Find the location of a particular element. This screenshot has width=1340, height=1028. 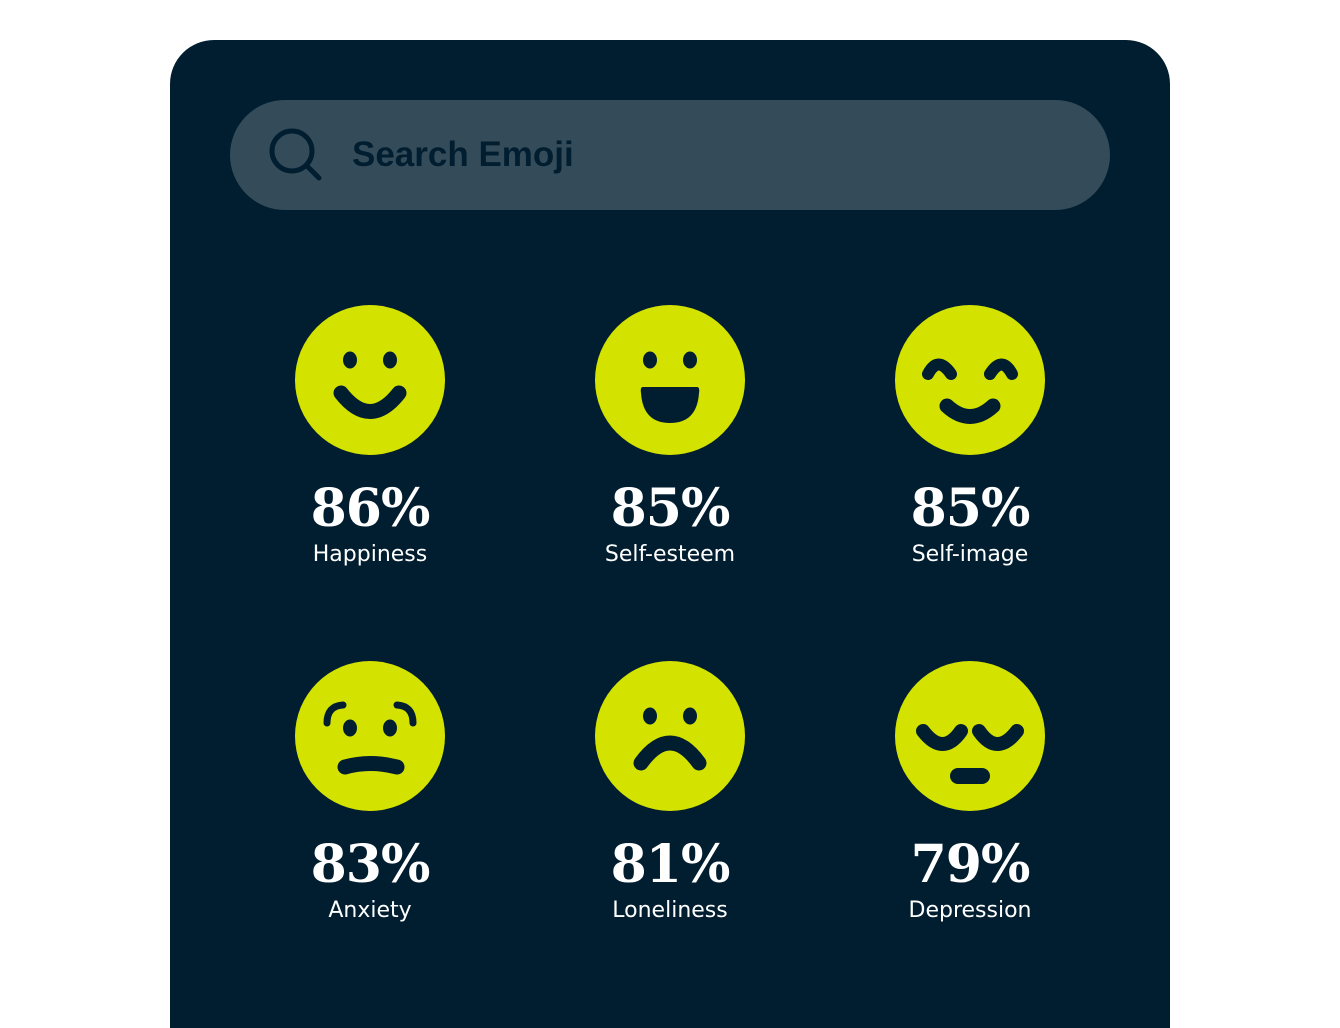

emoji-item-self-esteem: 85% Self-esteem is located at coordinates (670, 438).